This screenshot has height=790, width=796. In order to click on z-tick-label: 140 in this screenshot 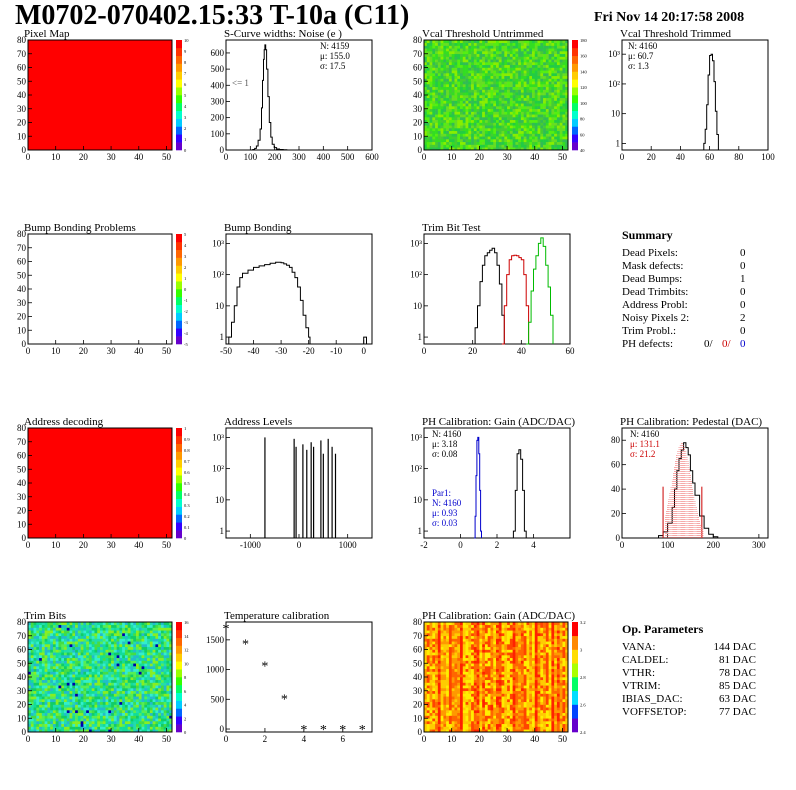, I will do `click(584, 71)`.